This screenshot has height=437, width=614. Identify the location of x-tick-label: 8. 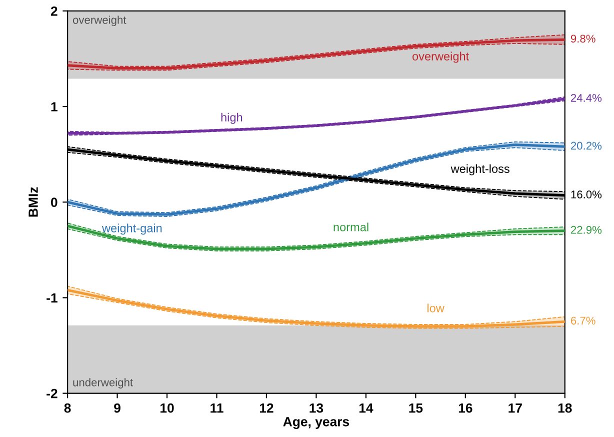
(67, 408).